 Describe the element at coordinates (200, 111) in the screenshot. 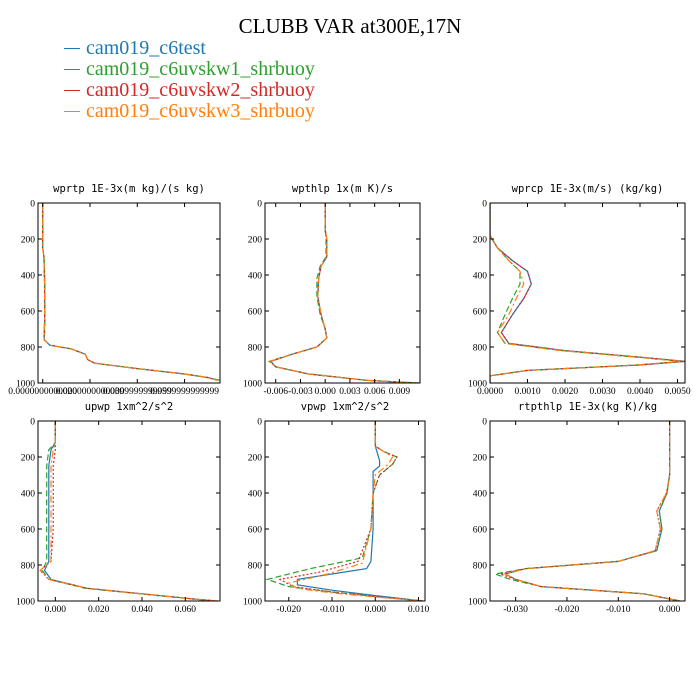

I see `legend-label-4: cam019_c6uvskw3_shrbuoy` at that location.